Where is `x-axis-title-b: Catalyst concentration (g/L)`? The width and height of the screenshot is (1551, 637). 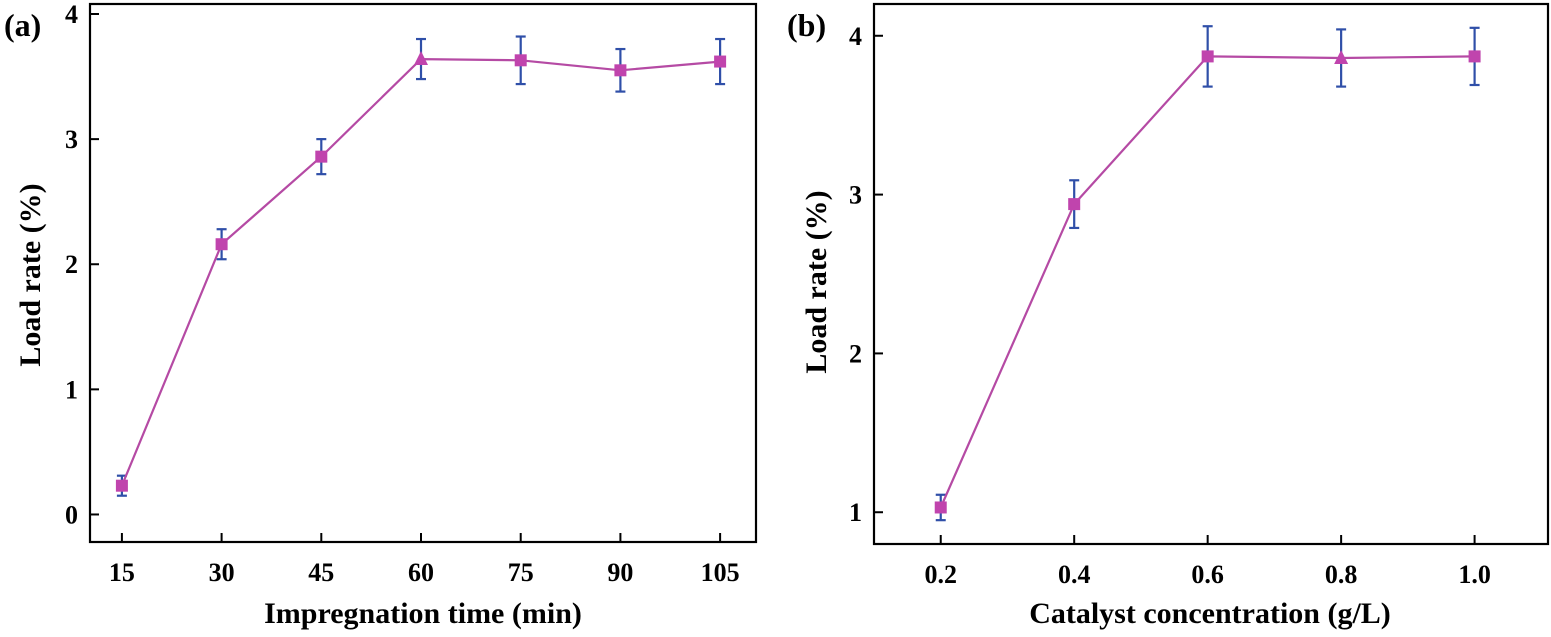 x-axis-title-b: Catalyst concentration (g/L) is located at coordinates (1210, 613).